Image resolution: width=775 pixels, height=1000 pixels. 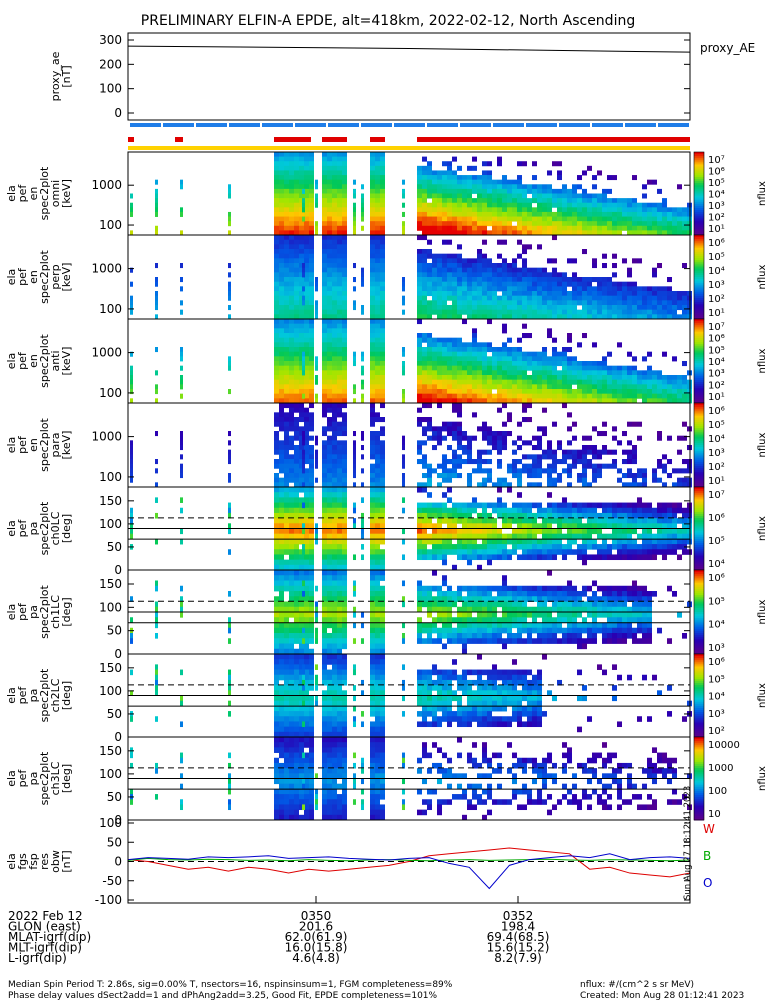 What do you see at coordinates (118, 113) in the screenshot?
I see `y-tick-label: 0` at bounding box center [118, 113].